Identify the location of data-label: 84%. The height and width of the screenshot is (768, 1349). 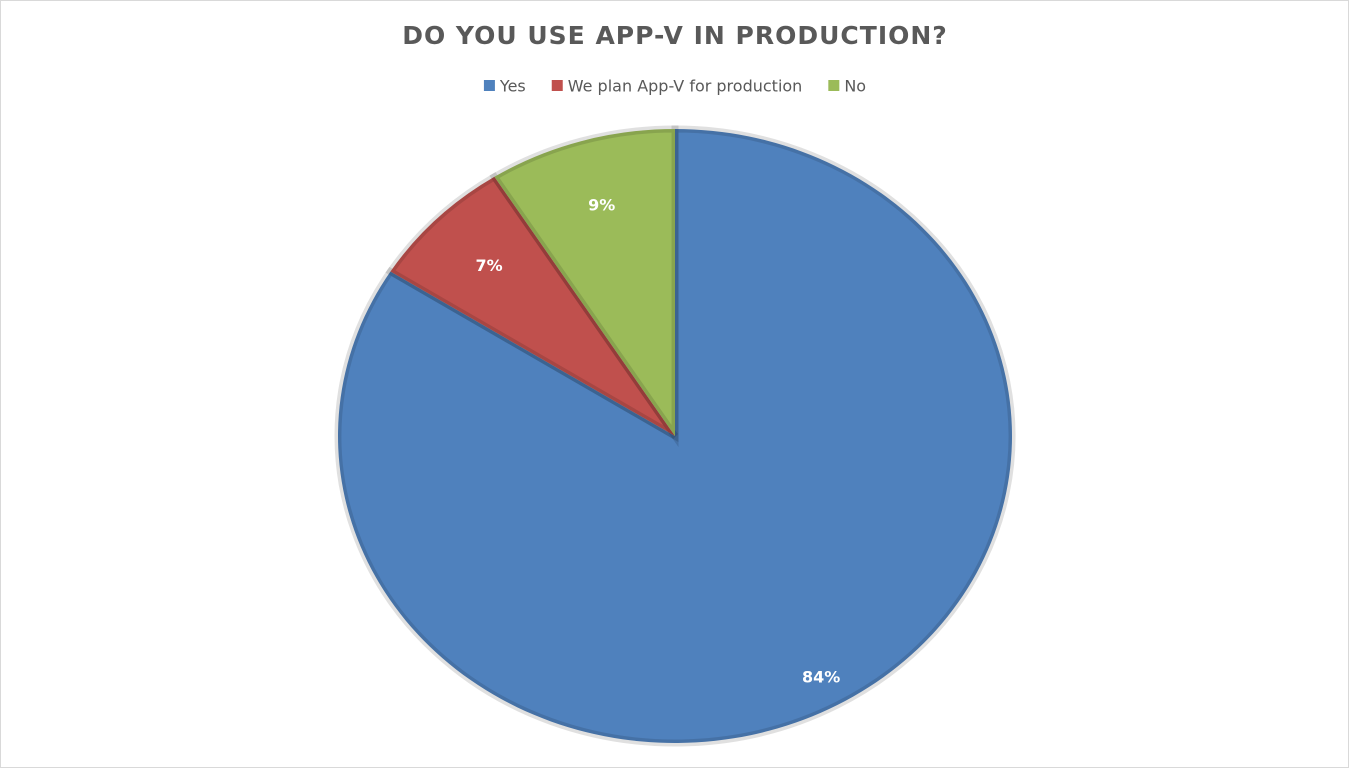
(821, 677).